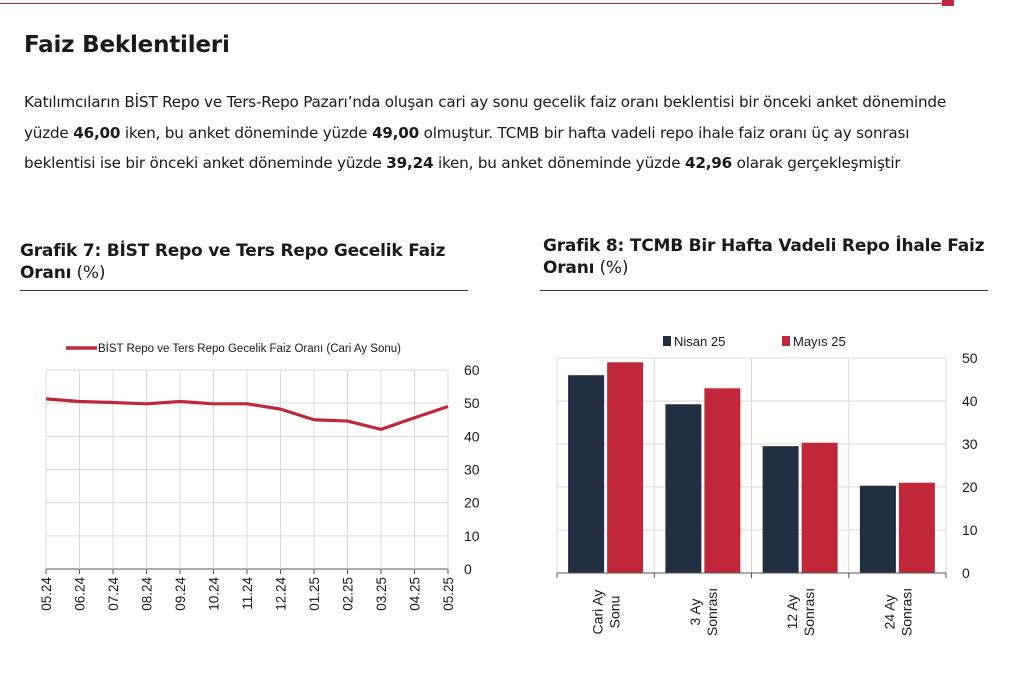  What do you see at coordinates (472, 470) in the screenshot?
I see `chart7-y-tick-label: 30` at bounding box center [472, 470].